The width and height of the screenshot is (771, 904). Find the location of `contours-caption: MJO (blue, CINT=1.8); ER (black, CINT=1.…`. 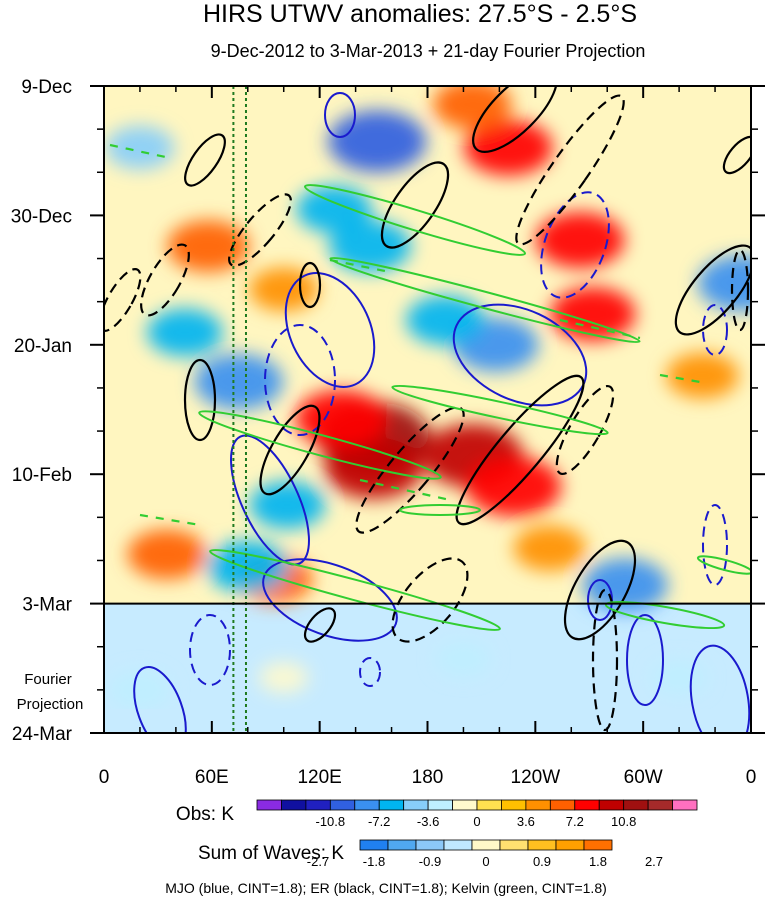

contours-caption: MJO (blue, CINT=1.8); ER (black, CINT=1.… is located at coordinates (386, 888).